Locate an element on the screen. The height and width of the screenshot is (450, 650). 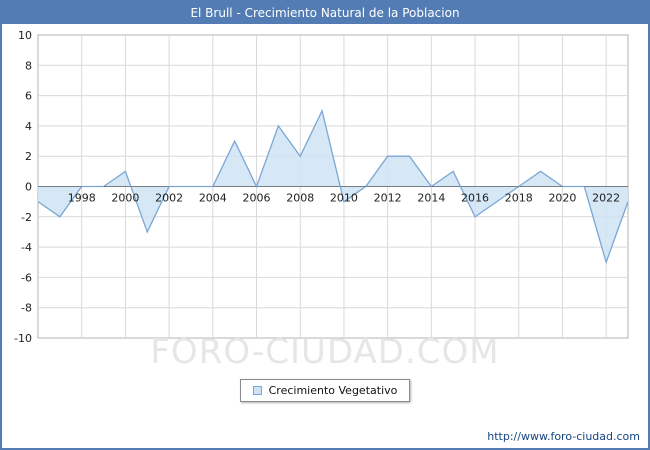
svg-text: 8 is located at coordinates (28, 65).